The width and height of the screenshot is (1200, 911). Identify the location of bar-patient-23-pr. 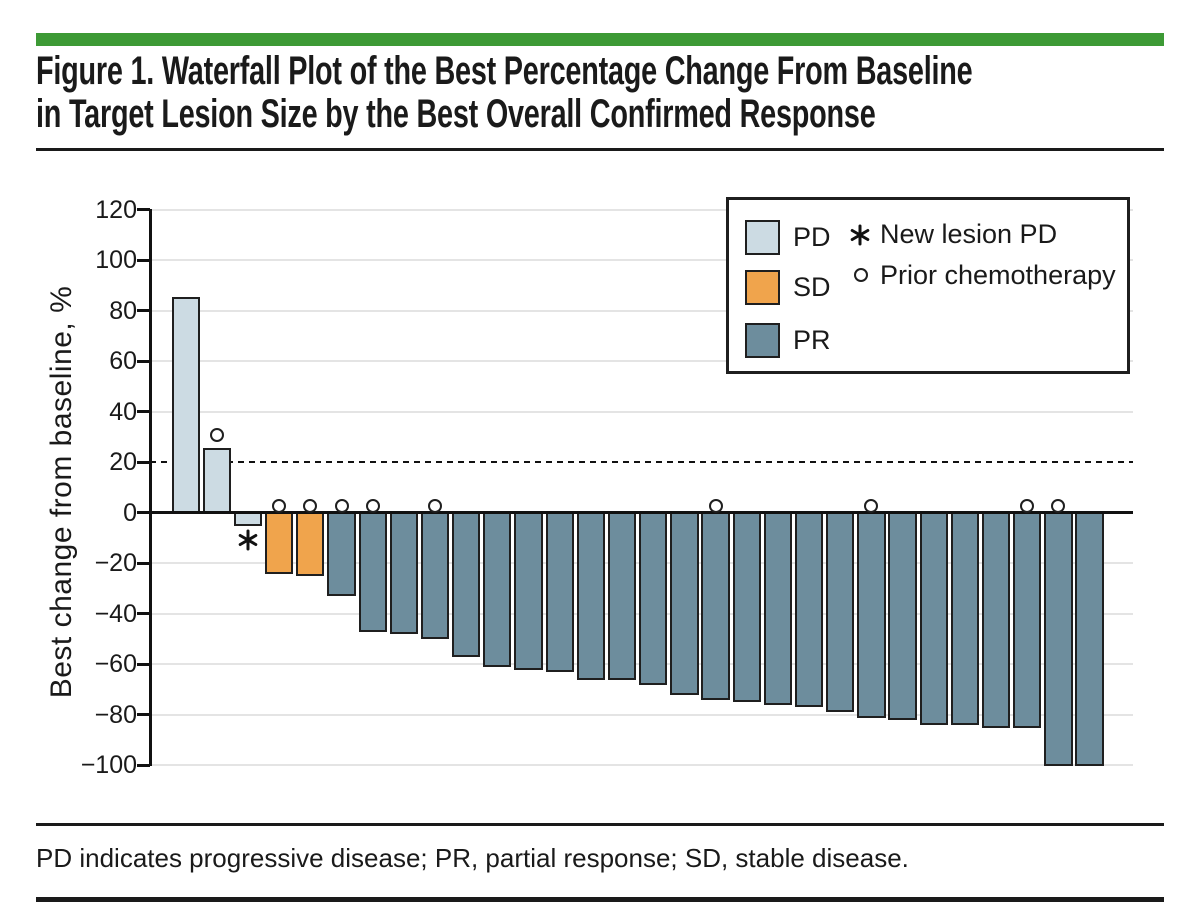
(871, 614).